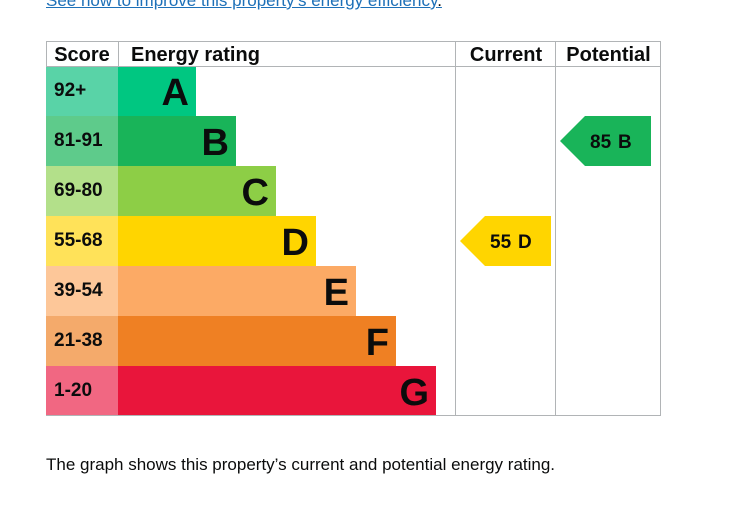 The height and width of the screenshot is (506, 742). Describe the element at coordinates (215, 143) in the screenshot. I see `rating-band-letter: B` at that location.